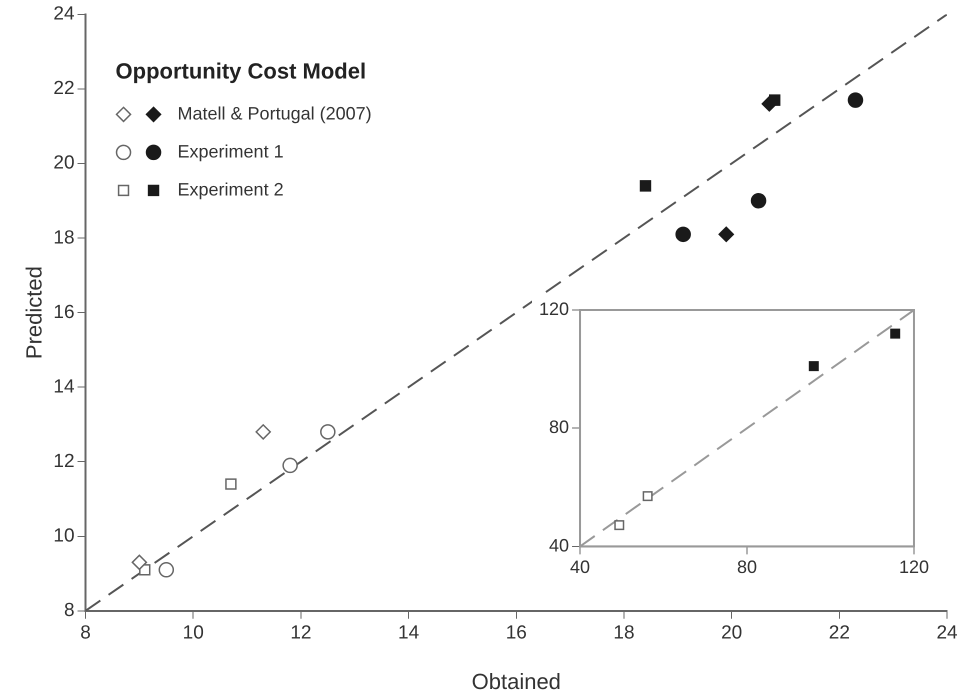  What do you see at coordinates (64, 461) in the screenshot?
I see `y-tick-label: 12` at bounding box center [64, 461].